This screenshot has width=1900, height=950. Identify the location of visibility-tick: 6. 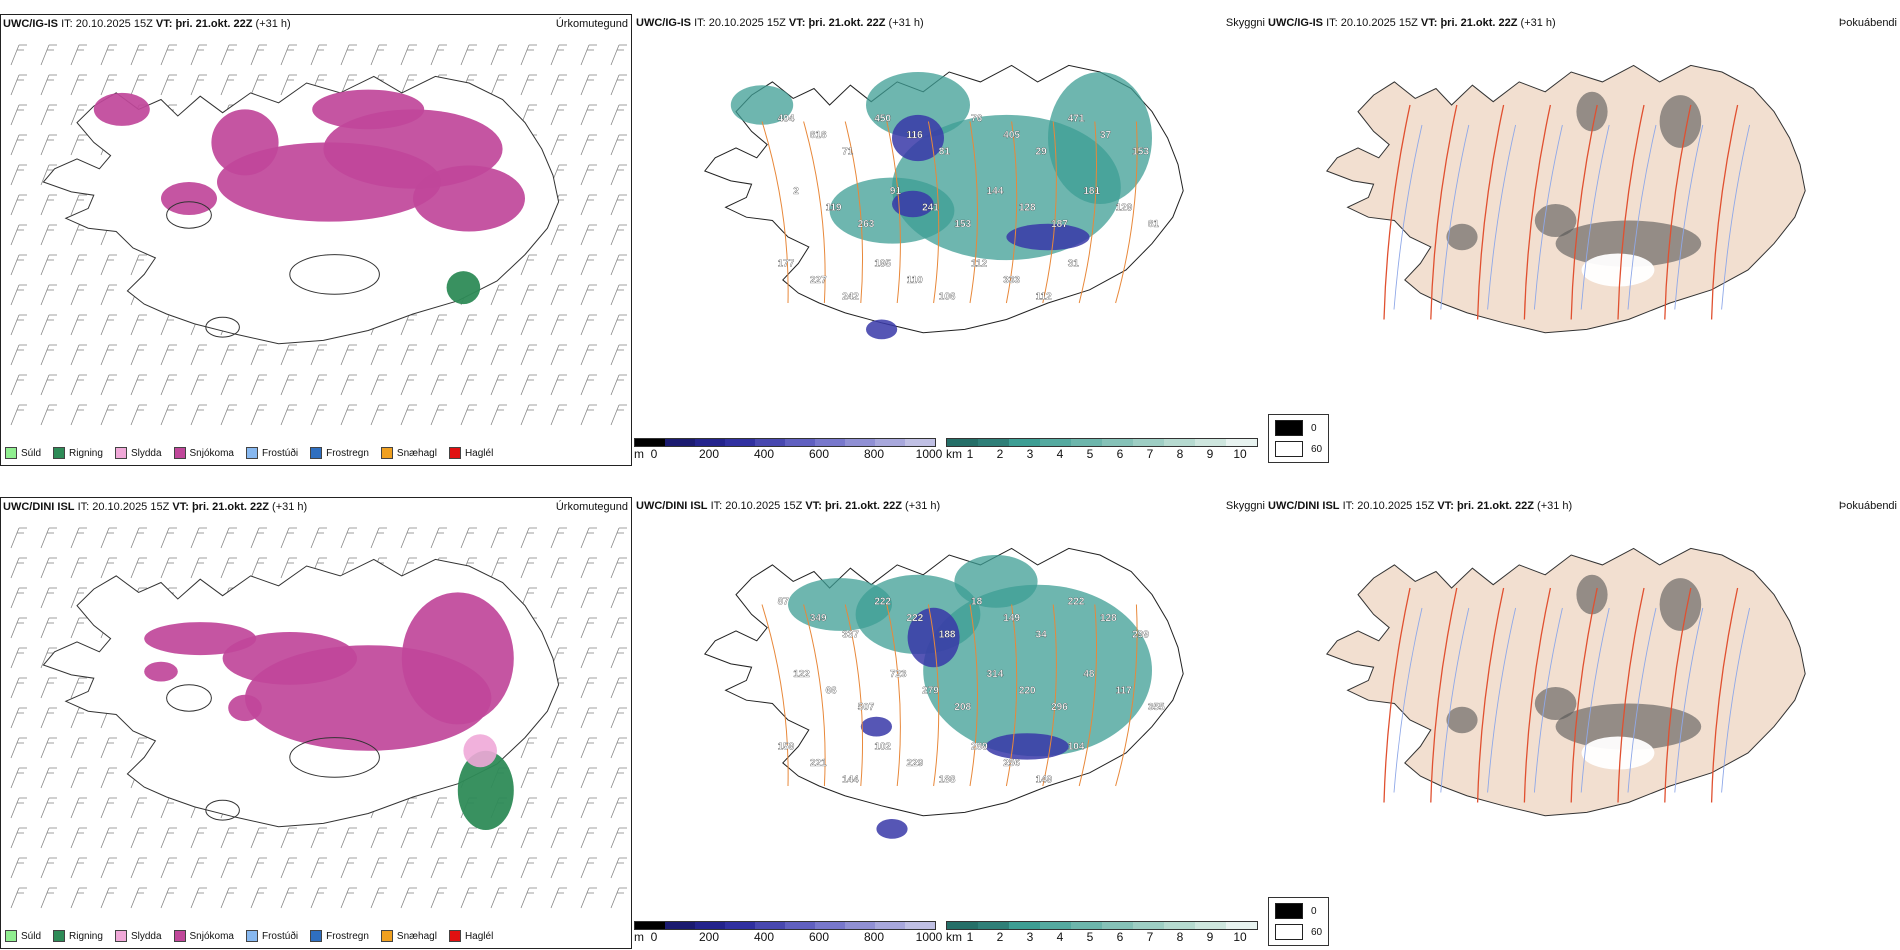
(1120, 454).